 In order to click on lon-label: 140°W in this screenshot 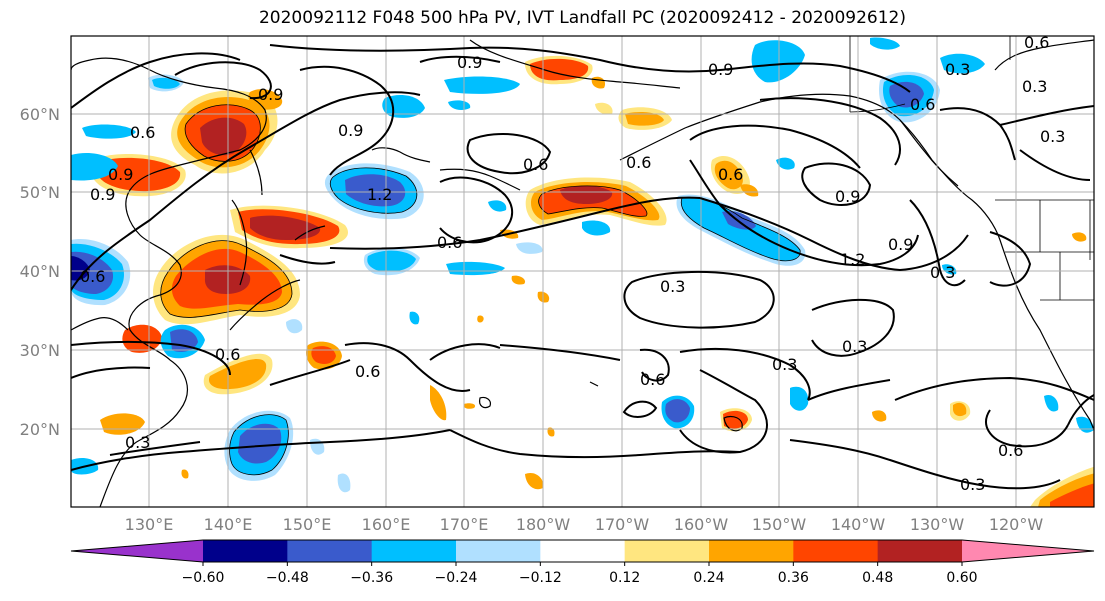, I will do `click(858, 524)`.